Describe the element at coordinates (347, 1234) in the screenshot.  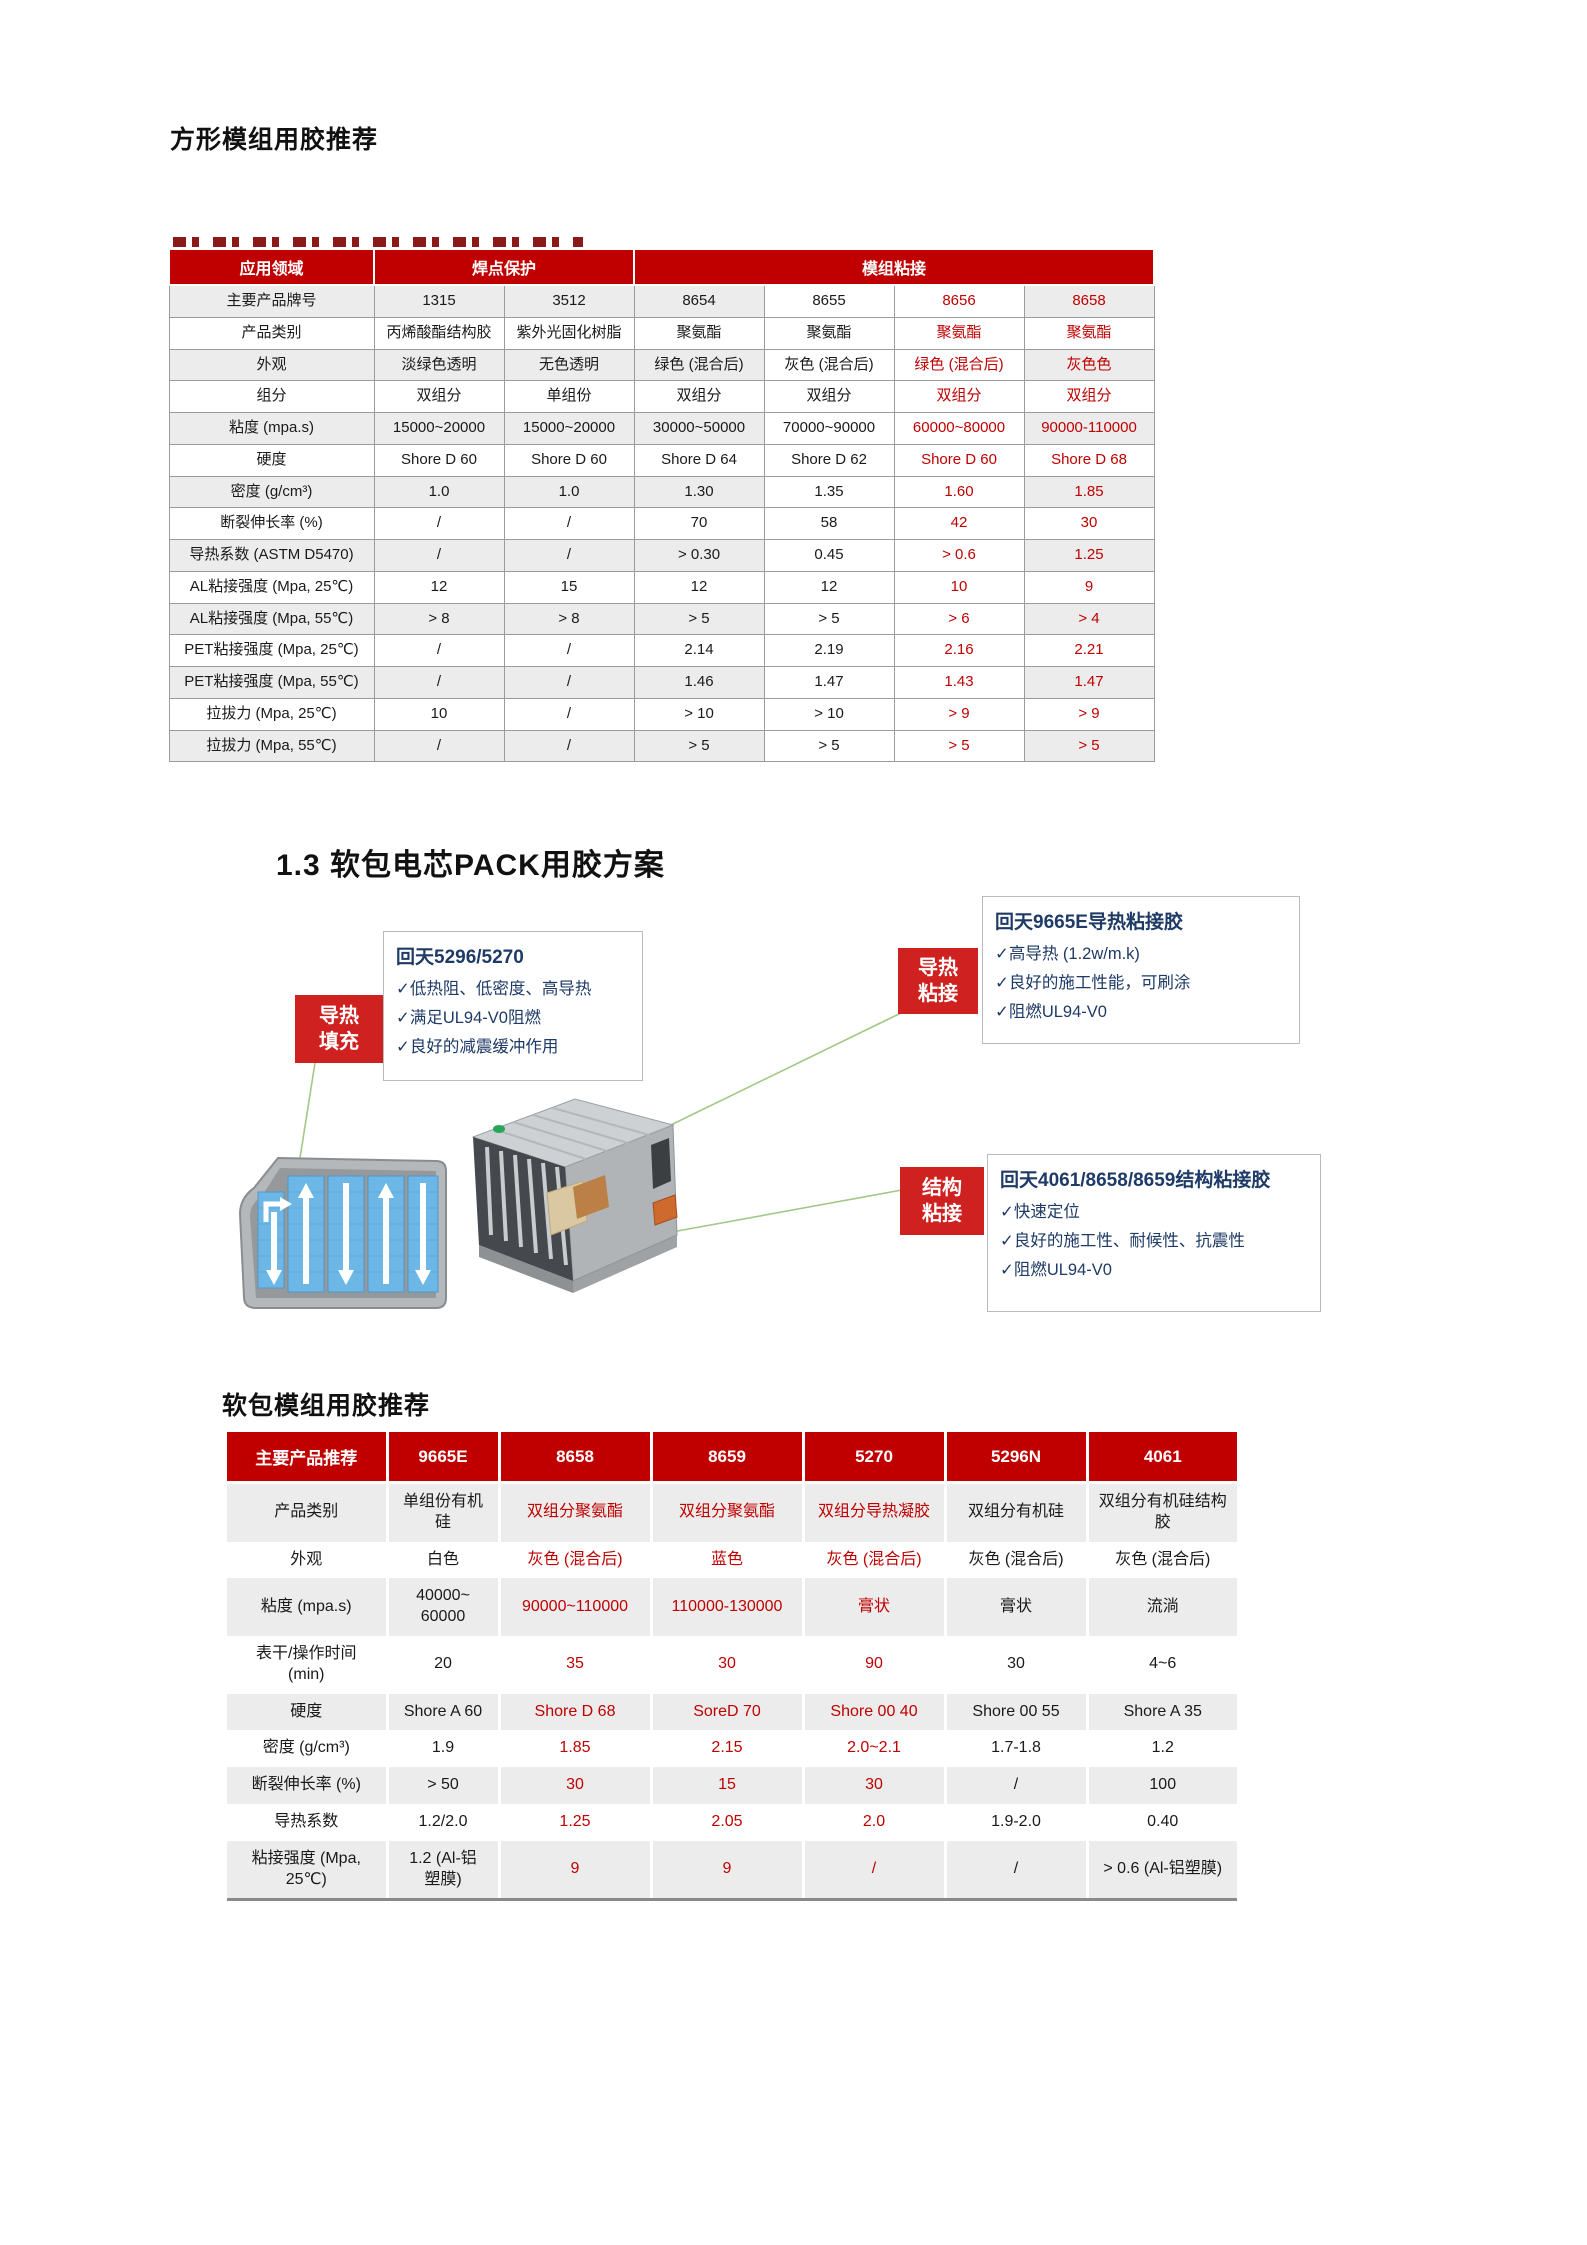
I see `flow-arrow-icons` at that location.